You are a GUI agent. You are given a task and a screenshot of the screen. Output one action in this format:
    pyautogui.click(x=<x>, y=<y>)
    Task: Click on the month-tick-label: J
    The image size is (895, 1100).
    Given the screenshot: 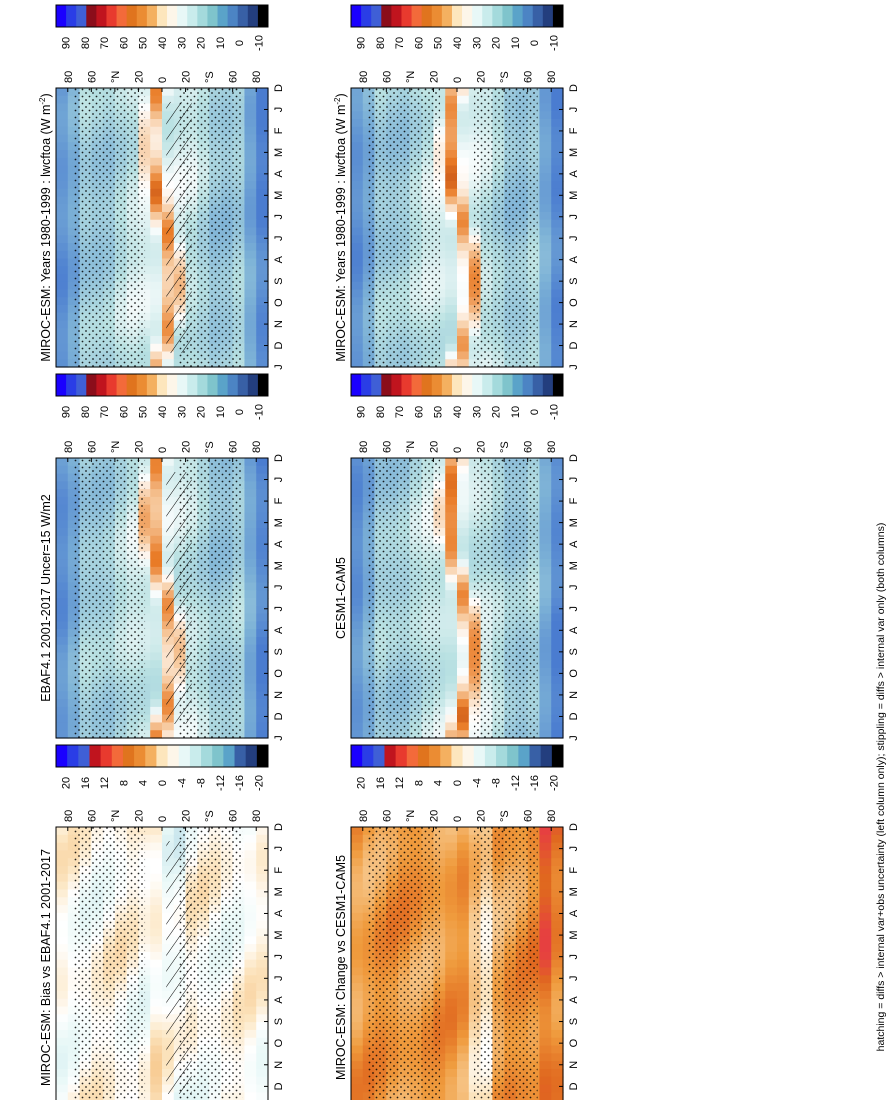 What is the action you would take?
    pyautogui.click(x=279, y=217)
    